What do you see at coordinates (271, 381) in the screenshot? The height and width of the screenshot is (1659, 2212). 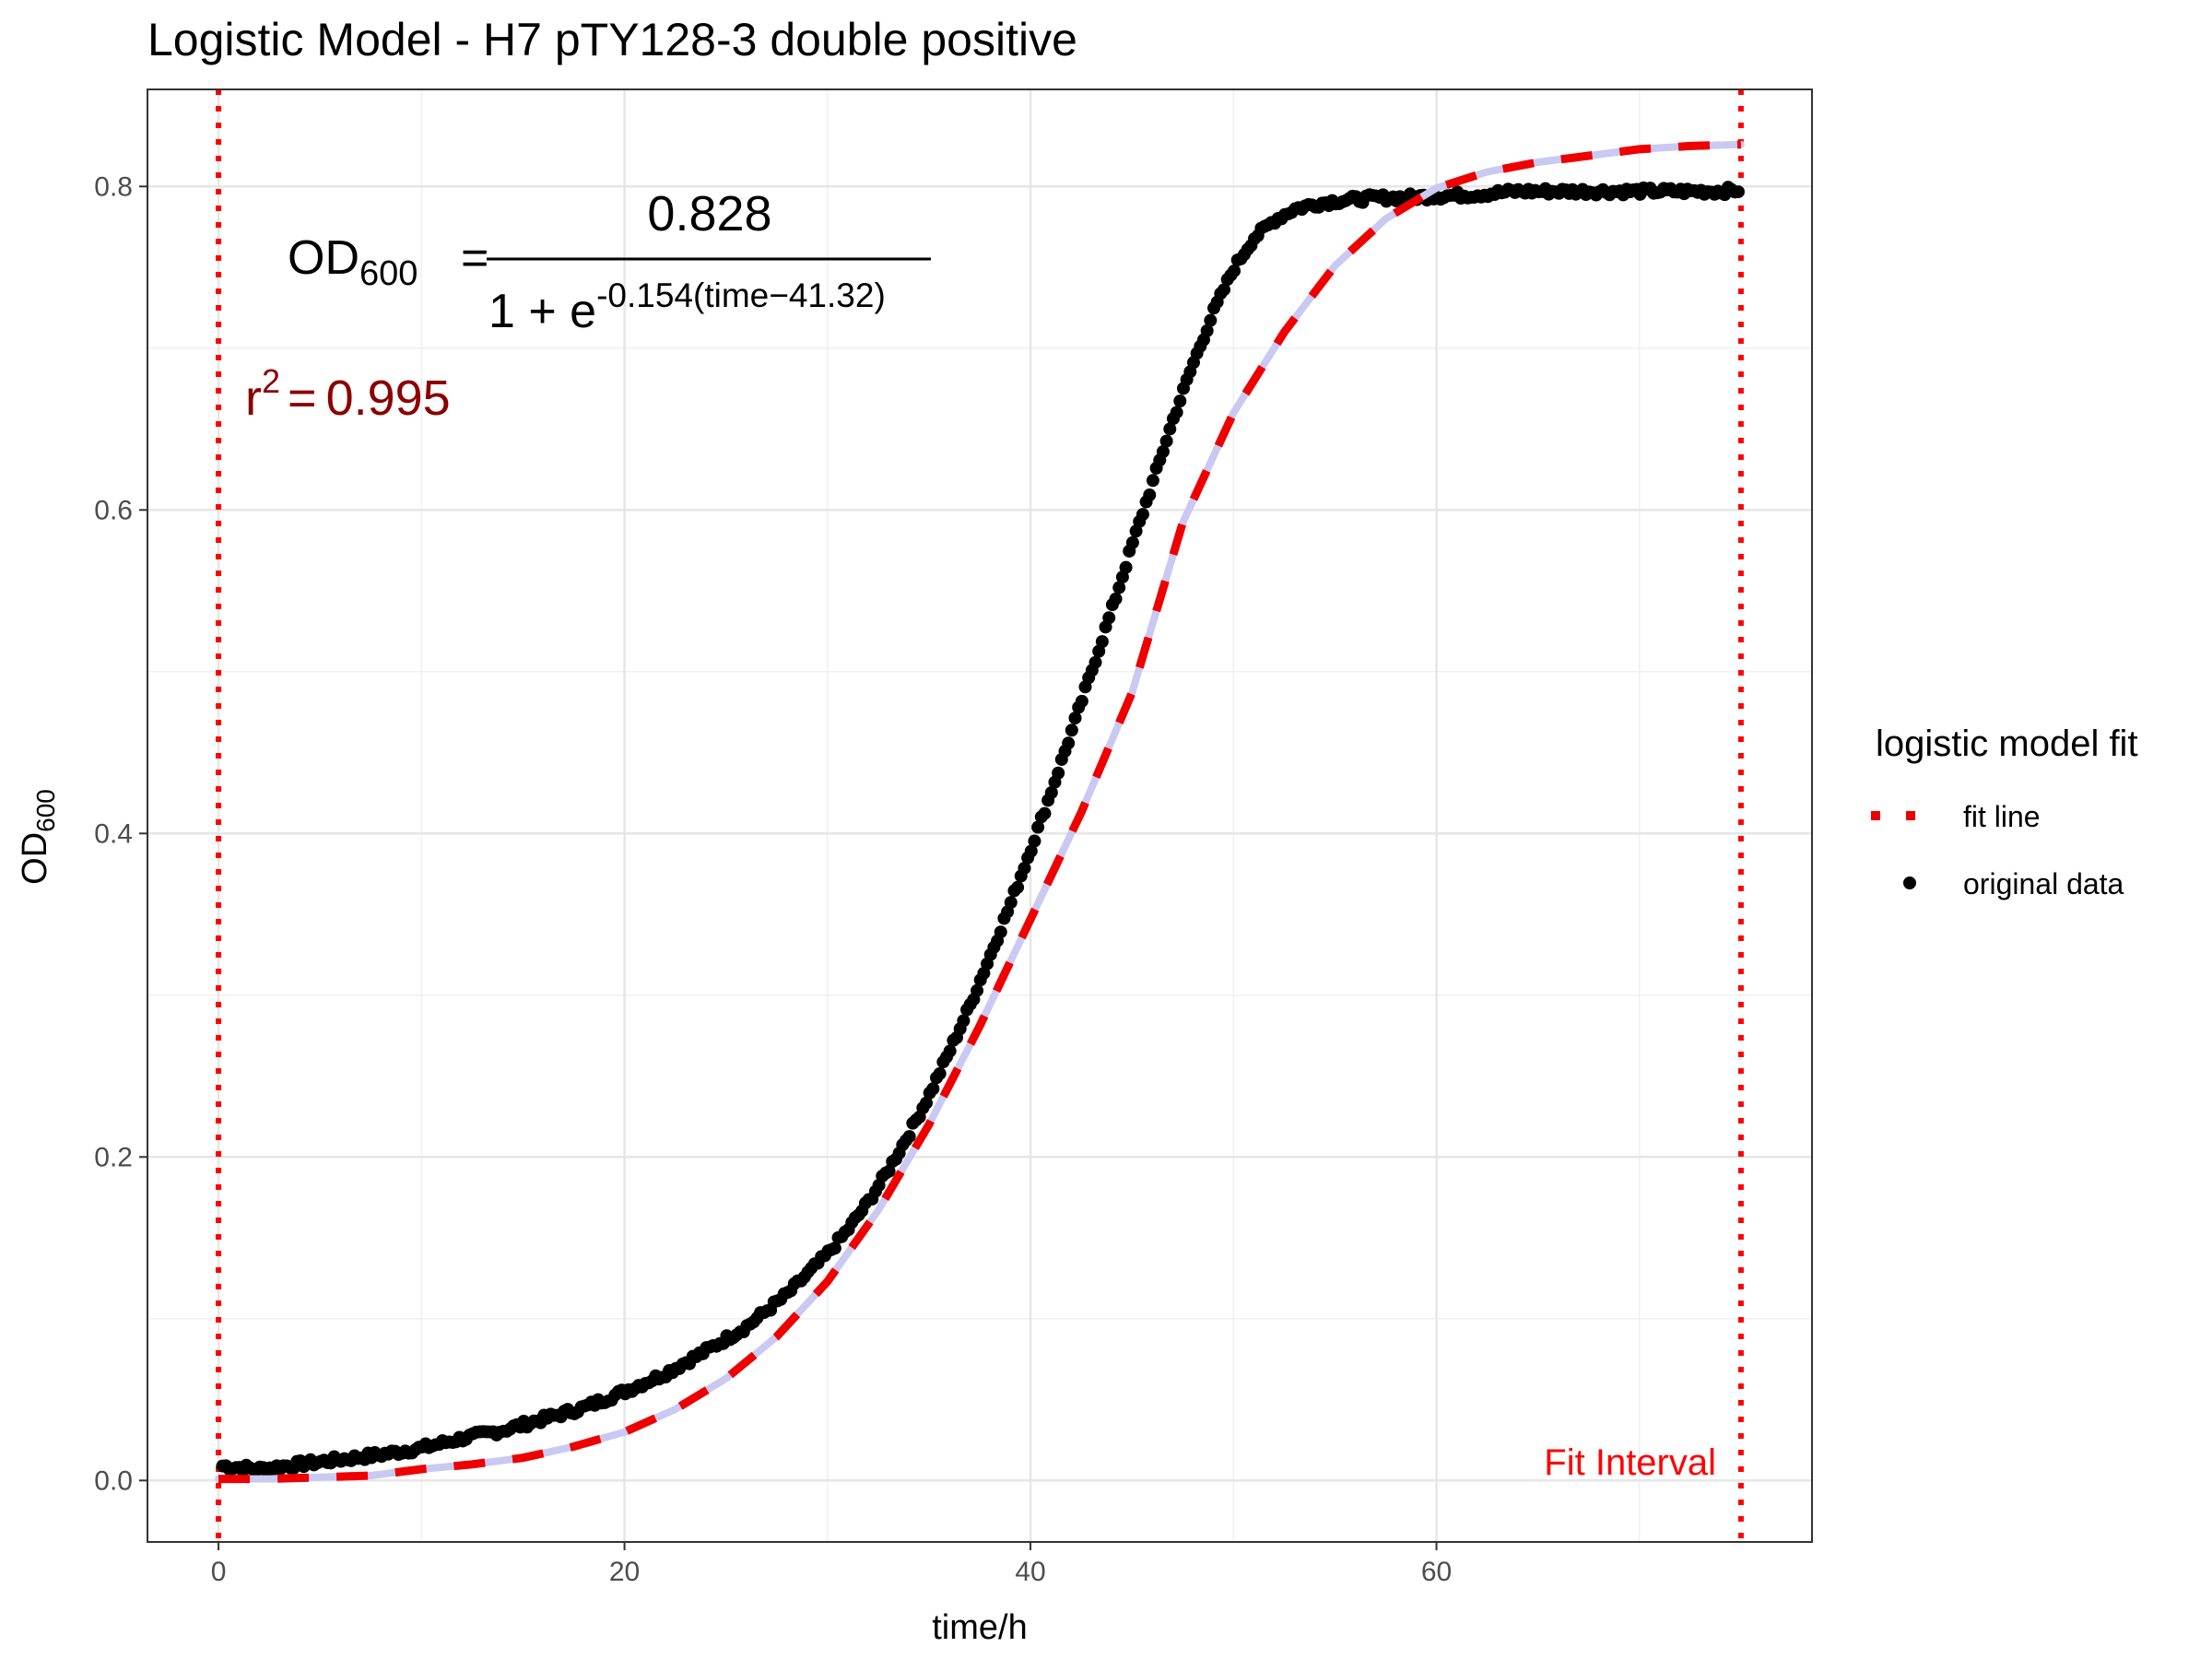 I see `r-squared-power: 2` at bounding box center [271, 381].